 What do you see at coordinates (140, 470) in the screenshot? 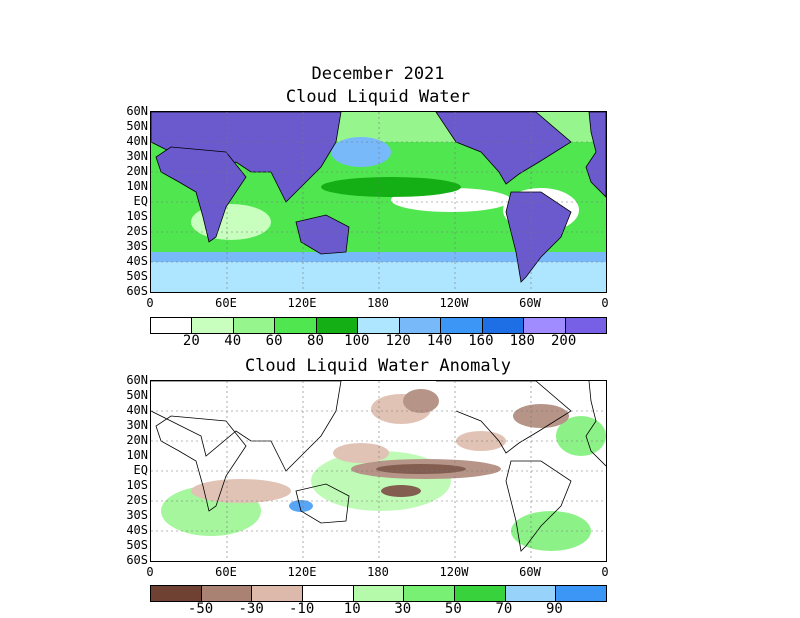
I see `lat2-label-eq: EQ` at bounding box center [140, 470].